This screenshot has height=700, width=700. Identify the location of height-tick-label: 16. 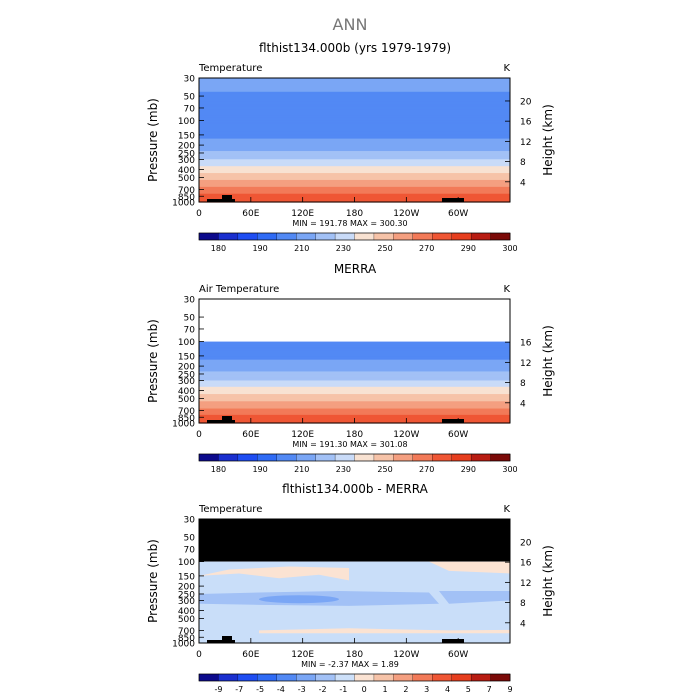
(526, 123).